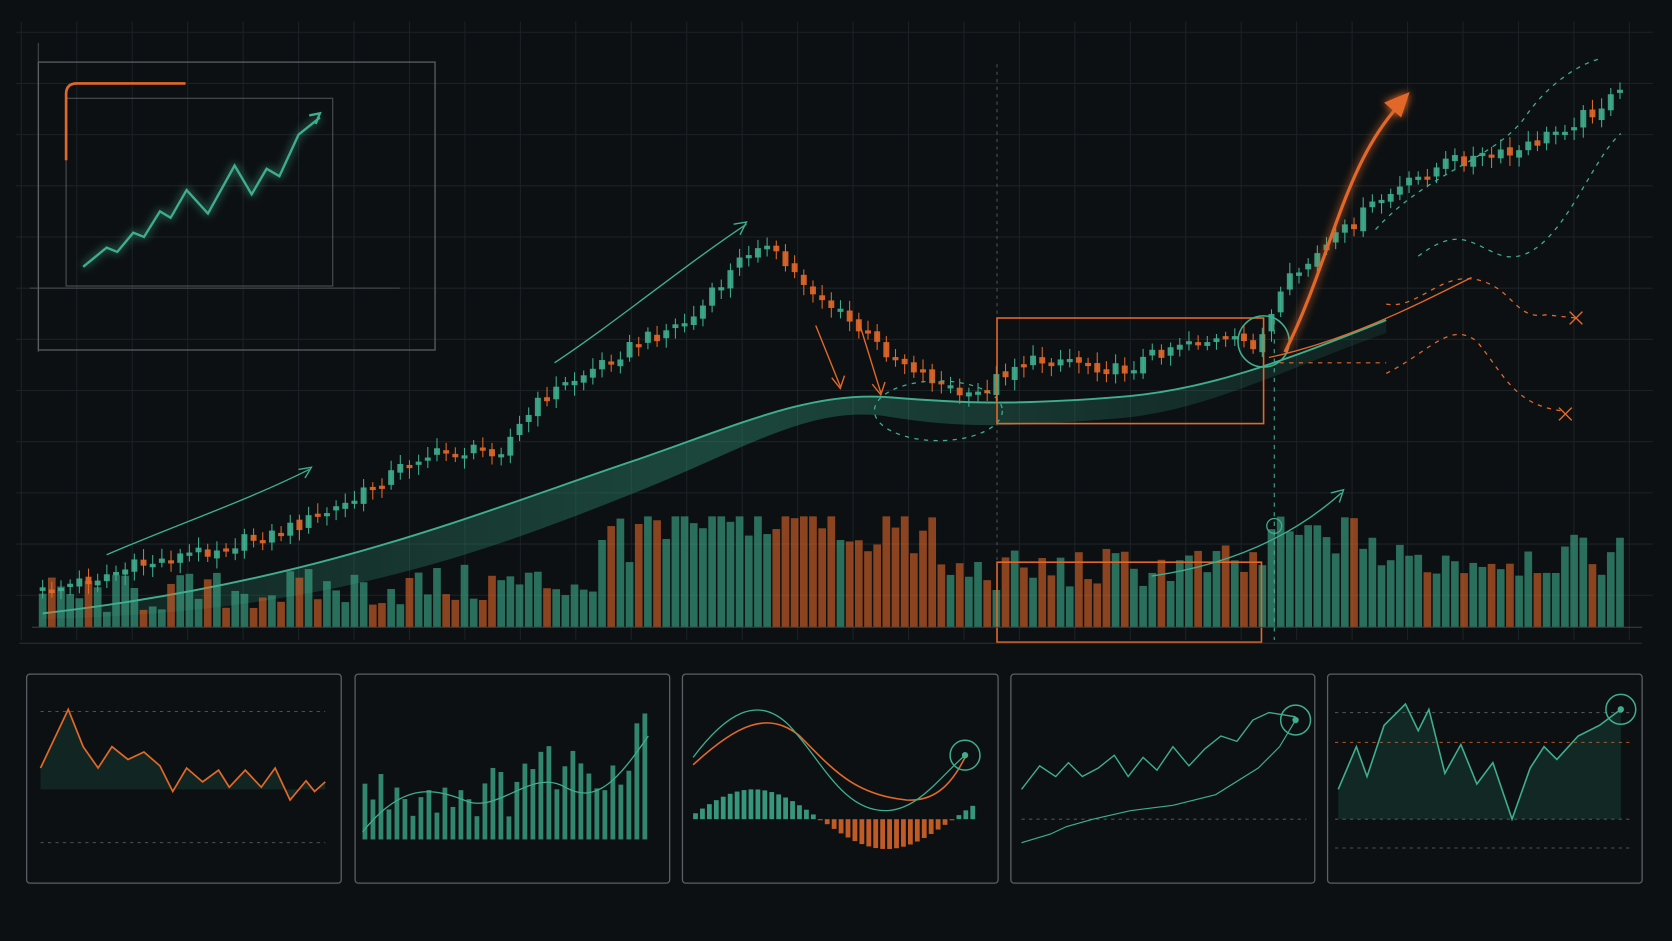 The image size is (1672, 941). What do you see at coordinates (1487, 144) in the screenshot?
I see `projection` at bounding box center [1487, 144].